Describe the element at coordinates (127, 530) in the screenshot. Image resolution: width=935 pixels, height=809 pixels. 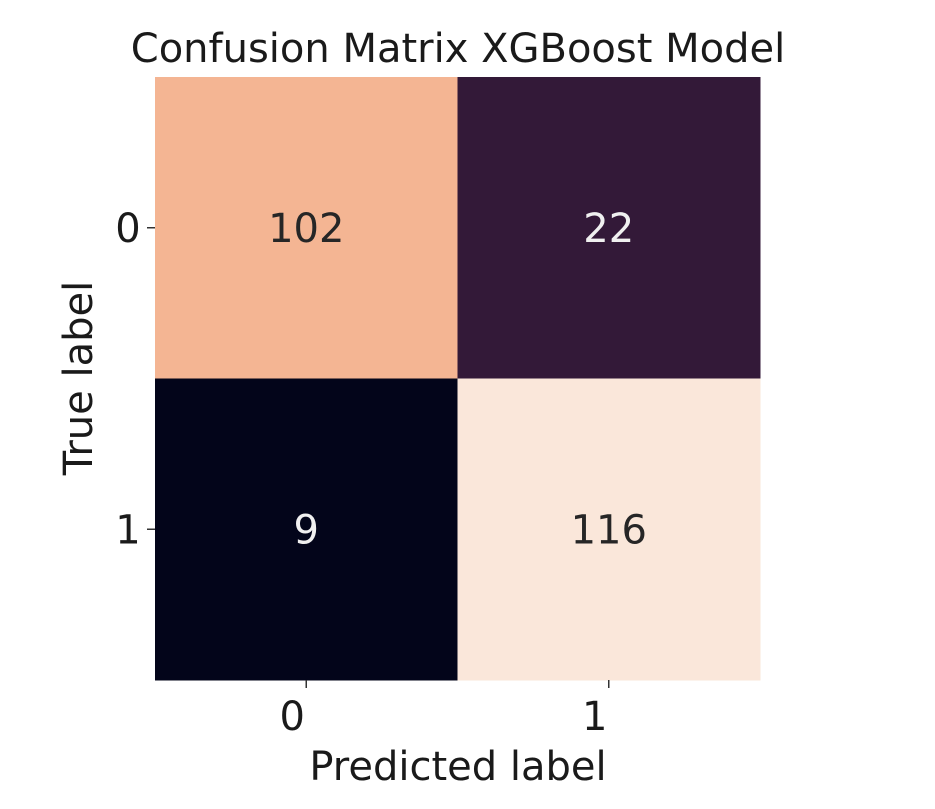
I see `y-tick-label-1: 1` at that location.